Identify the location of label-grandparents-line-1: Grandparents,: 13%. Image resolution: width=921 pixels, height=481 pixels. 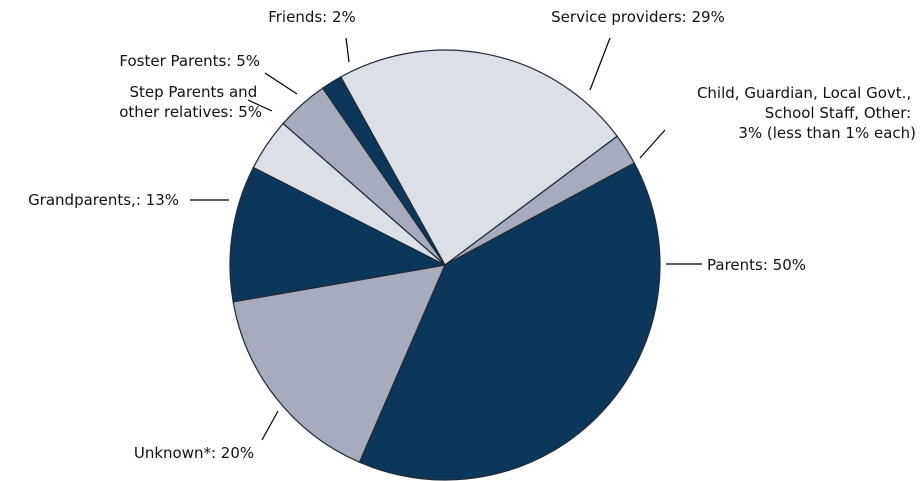
(103, 200).